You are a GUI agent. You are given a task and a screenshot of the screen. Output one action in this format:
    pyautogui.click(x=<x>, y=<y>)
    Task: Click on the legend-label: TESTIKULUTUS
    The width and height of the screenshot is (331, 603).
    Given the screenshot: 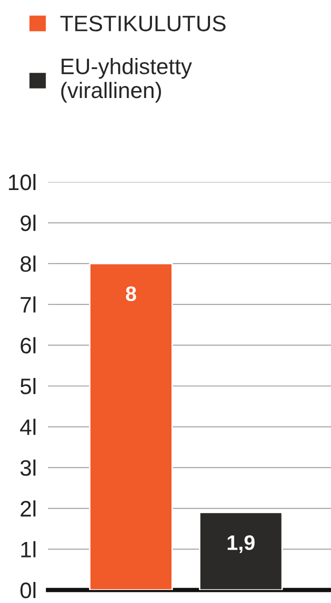 What is the action you would take?
    pyautogui.click(x=143, y=24)
    